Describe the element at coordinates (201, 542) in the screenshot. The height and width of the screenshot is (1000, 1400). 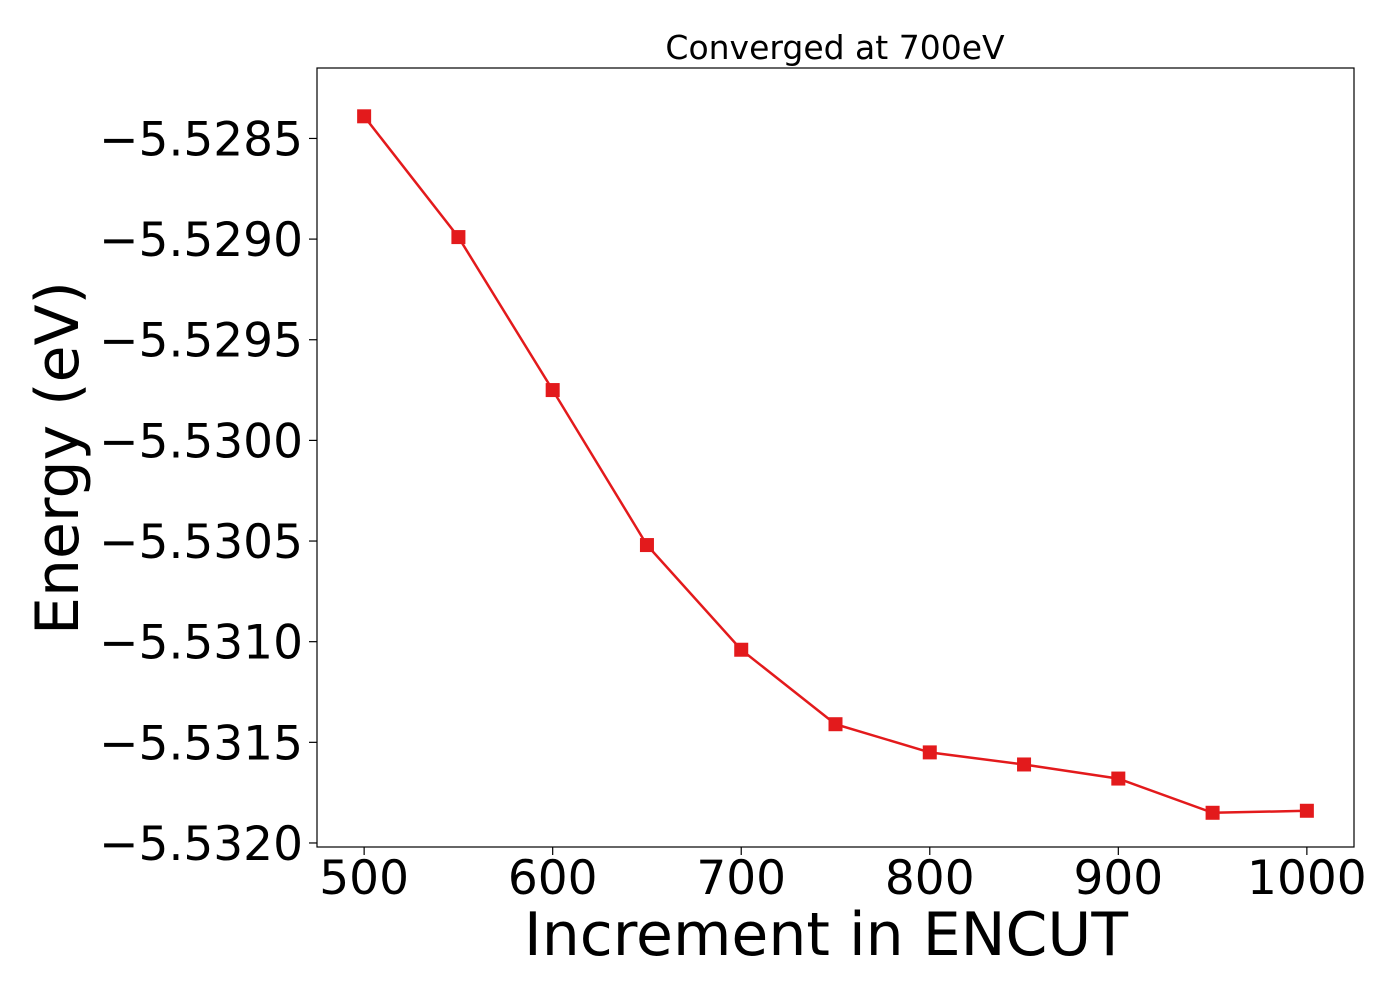
I see `y-tick-label: −5.5305` at that location.